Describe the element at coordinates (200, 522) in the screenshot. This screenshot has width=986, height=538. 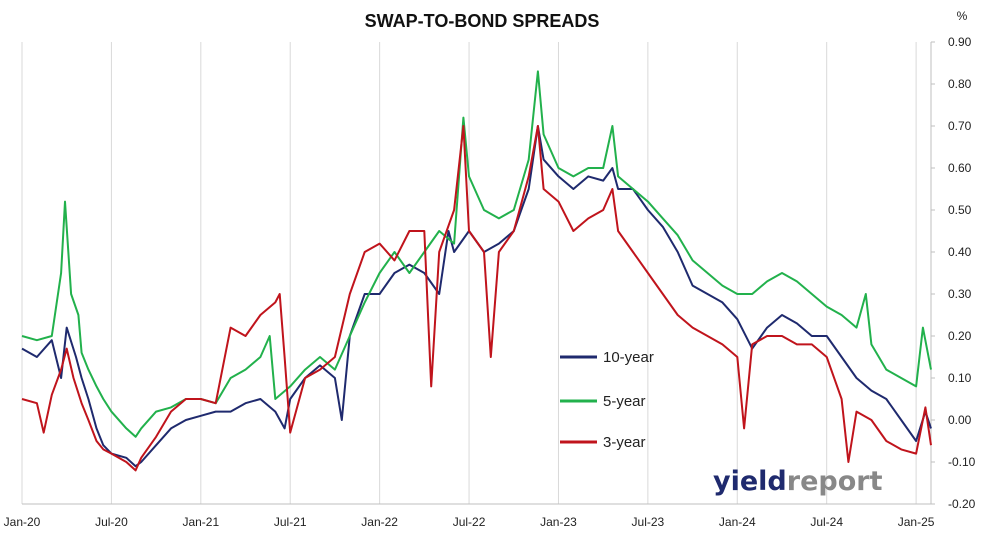
I see `x-tick-label: Jan-21` at that location.